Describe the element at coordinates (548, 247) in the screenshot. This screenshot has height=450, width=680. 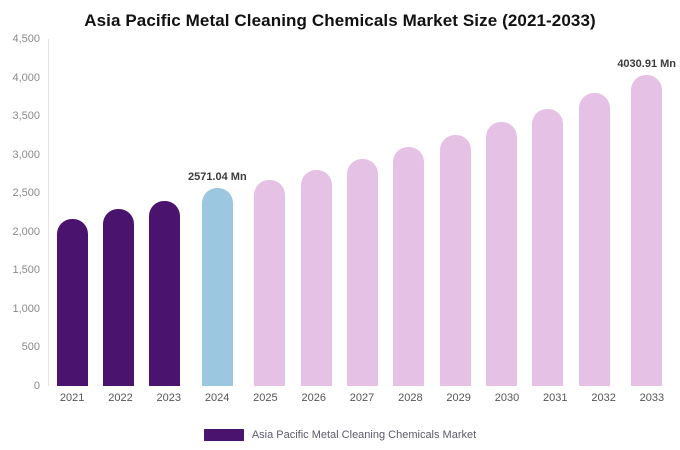
I see `bar-2031` at that location.